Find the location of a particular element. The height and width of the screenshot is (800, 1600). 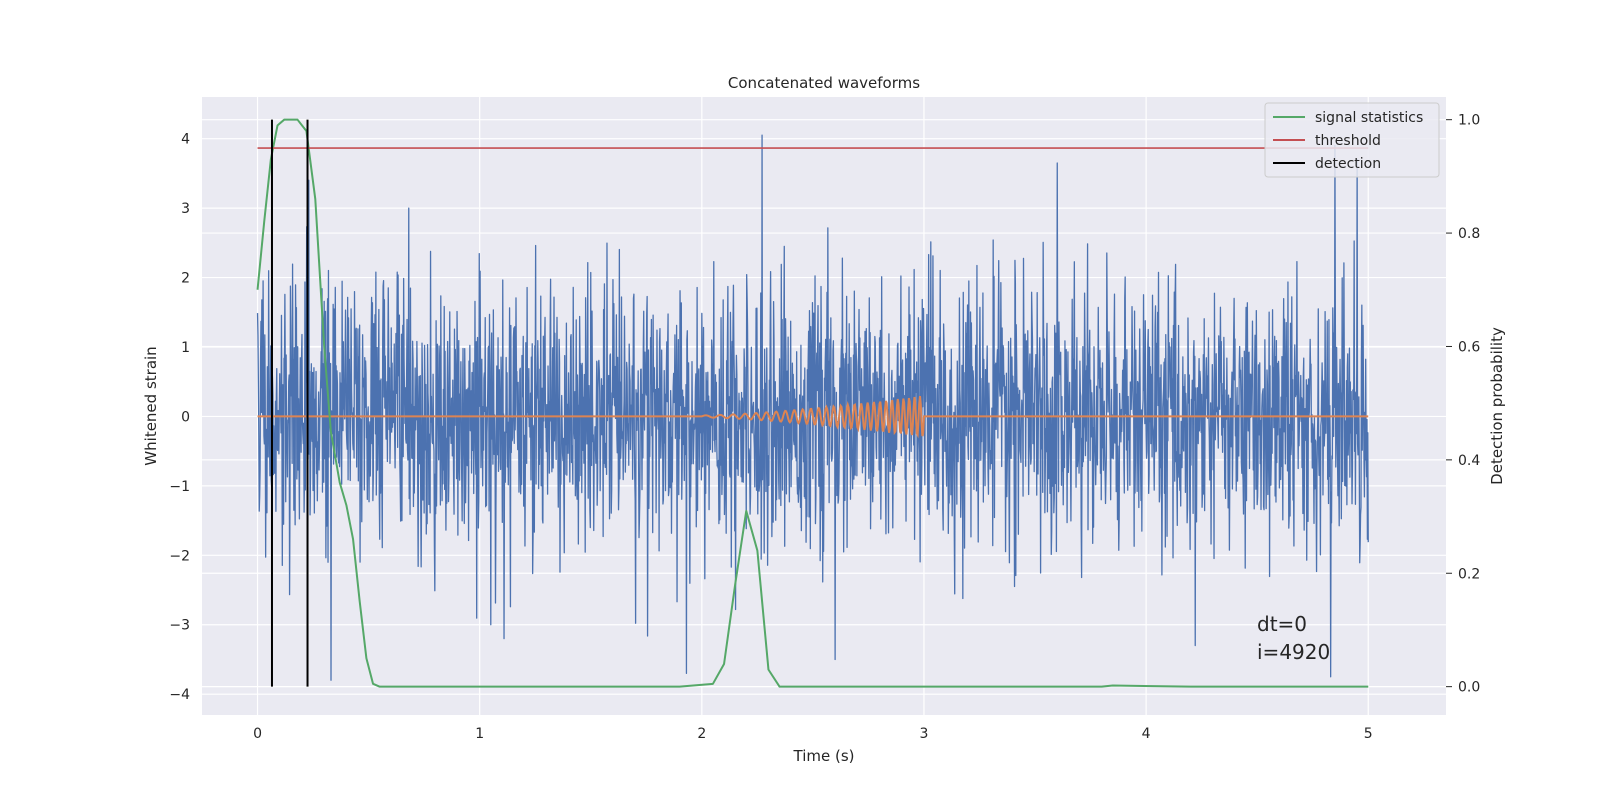

legend: signal statistics threshold detection is located at coordinates (1352, 140).